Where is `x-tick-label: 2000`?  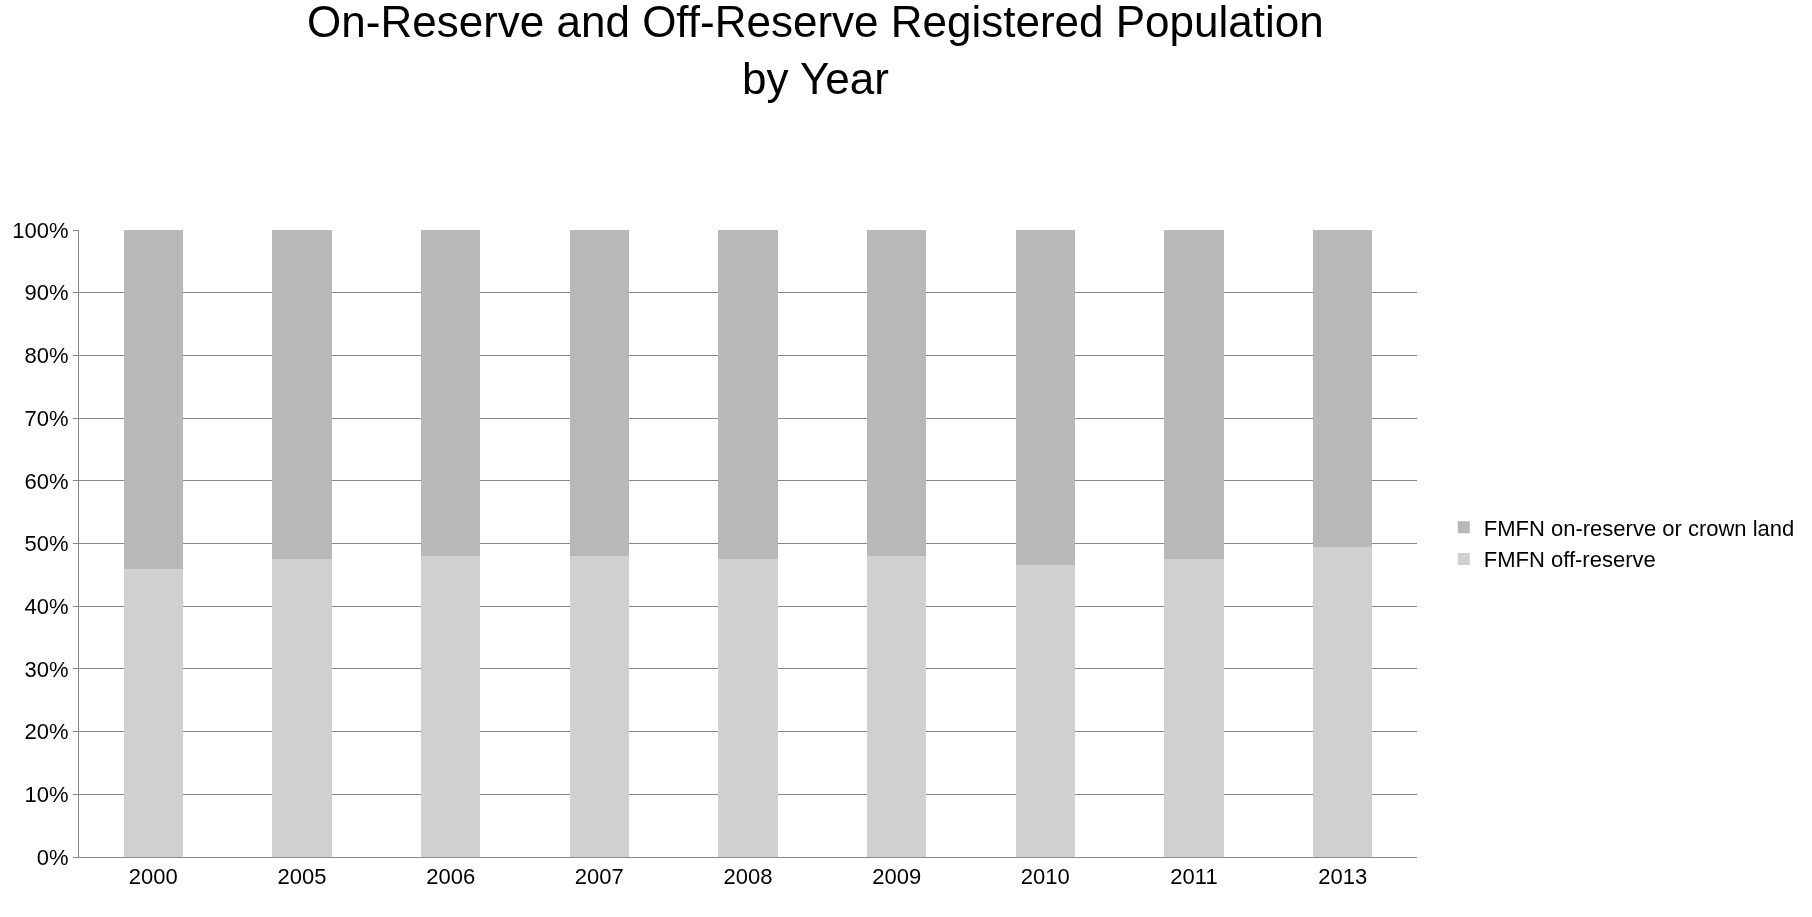 x-tick-label: 2000 is located at coordinates (153, 877).